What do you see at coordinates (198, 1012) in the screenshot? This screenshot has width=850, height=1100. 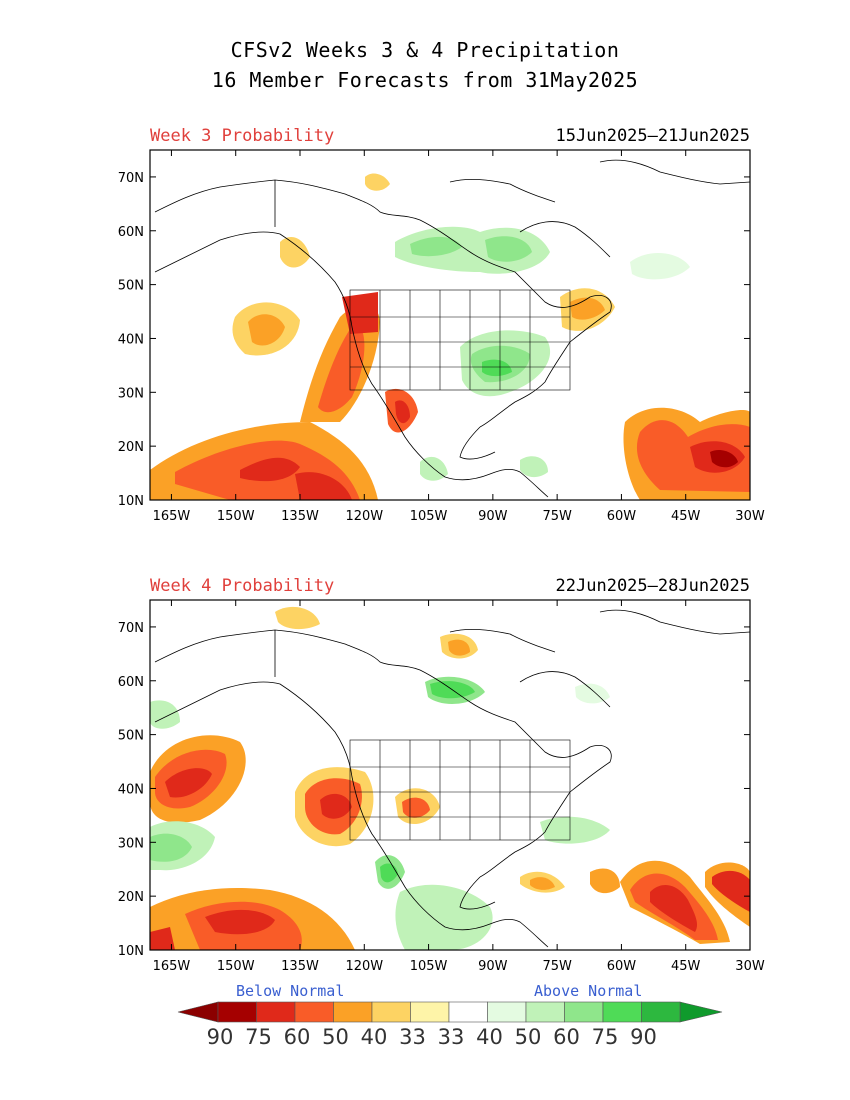 I see `legend-arrow-left` at bounding box center [198, 1012].